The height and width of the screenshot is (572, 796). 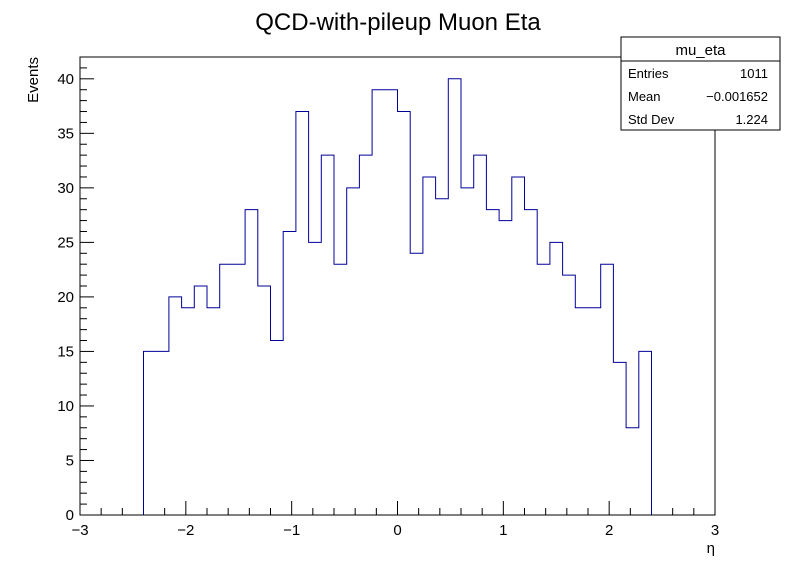 What do you see at coordinates (651, 119) in the screenshot?
I see `stats-row-label: Std Dev` at bounding box center [651, 119].